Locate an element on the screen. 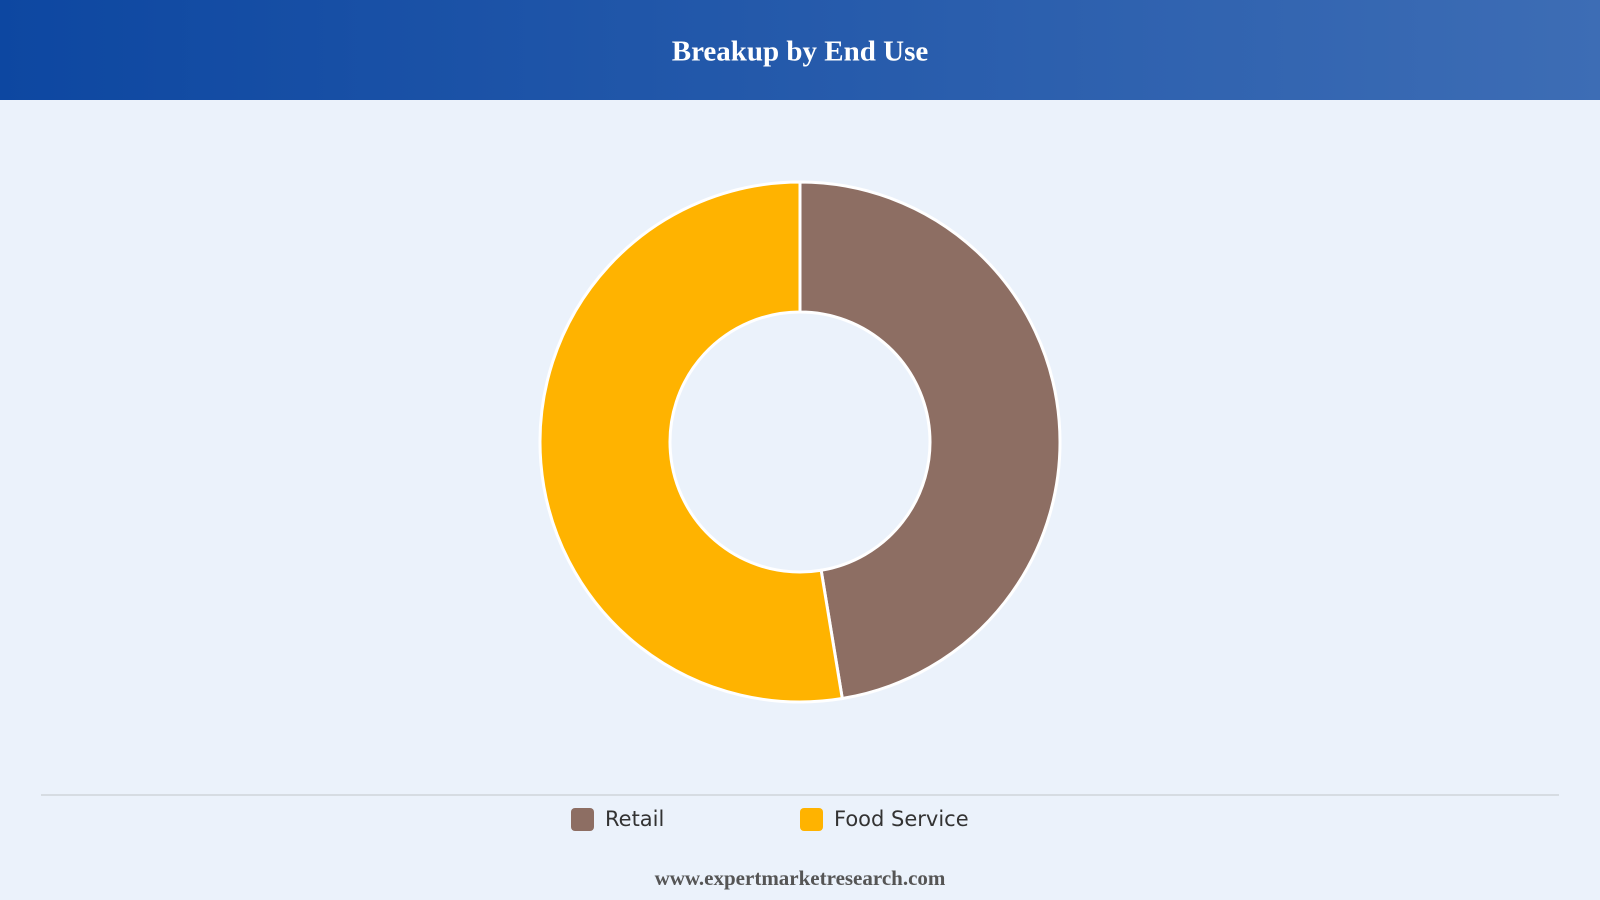 This screenshot has height=900, width=1600. header-bar is located at coordinates (800, 50).